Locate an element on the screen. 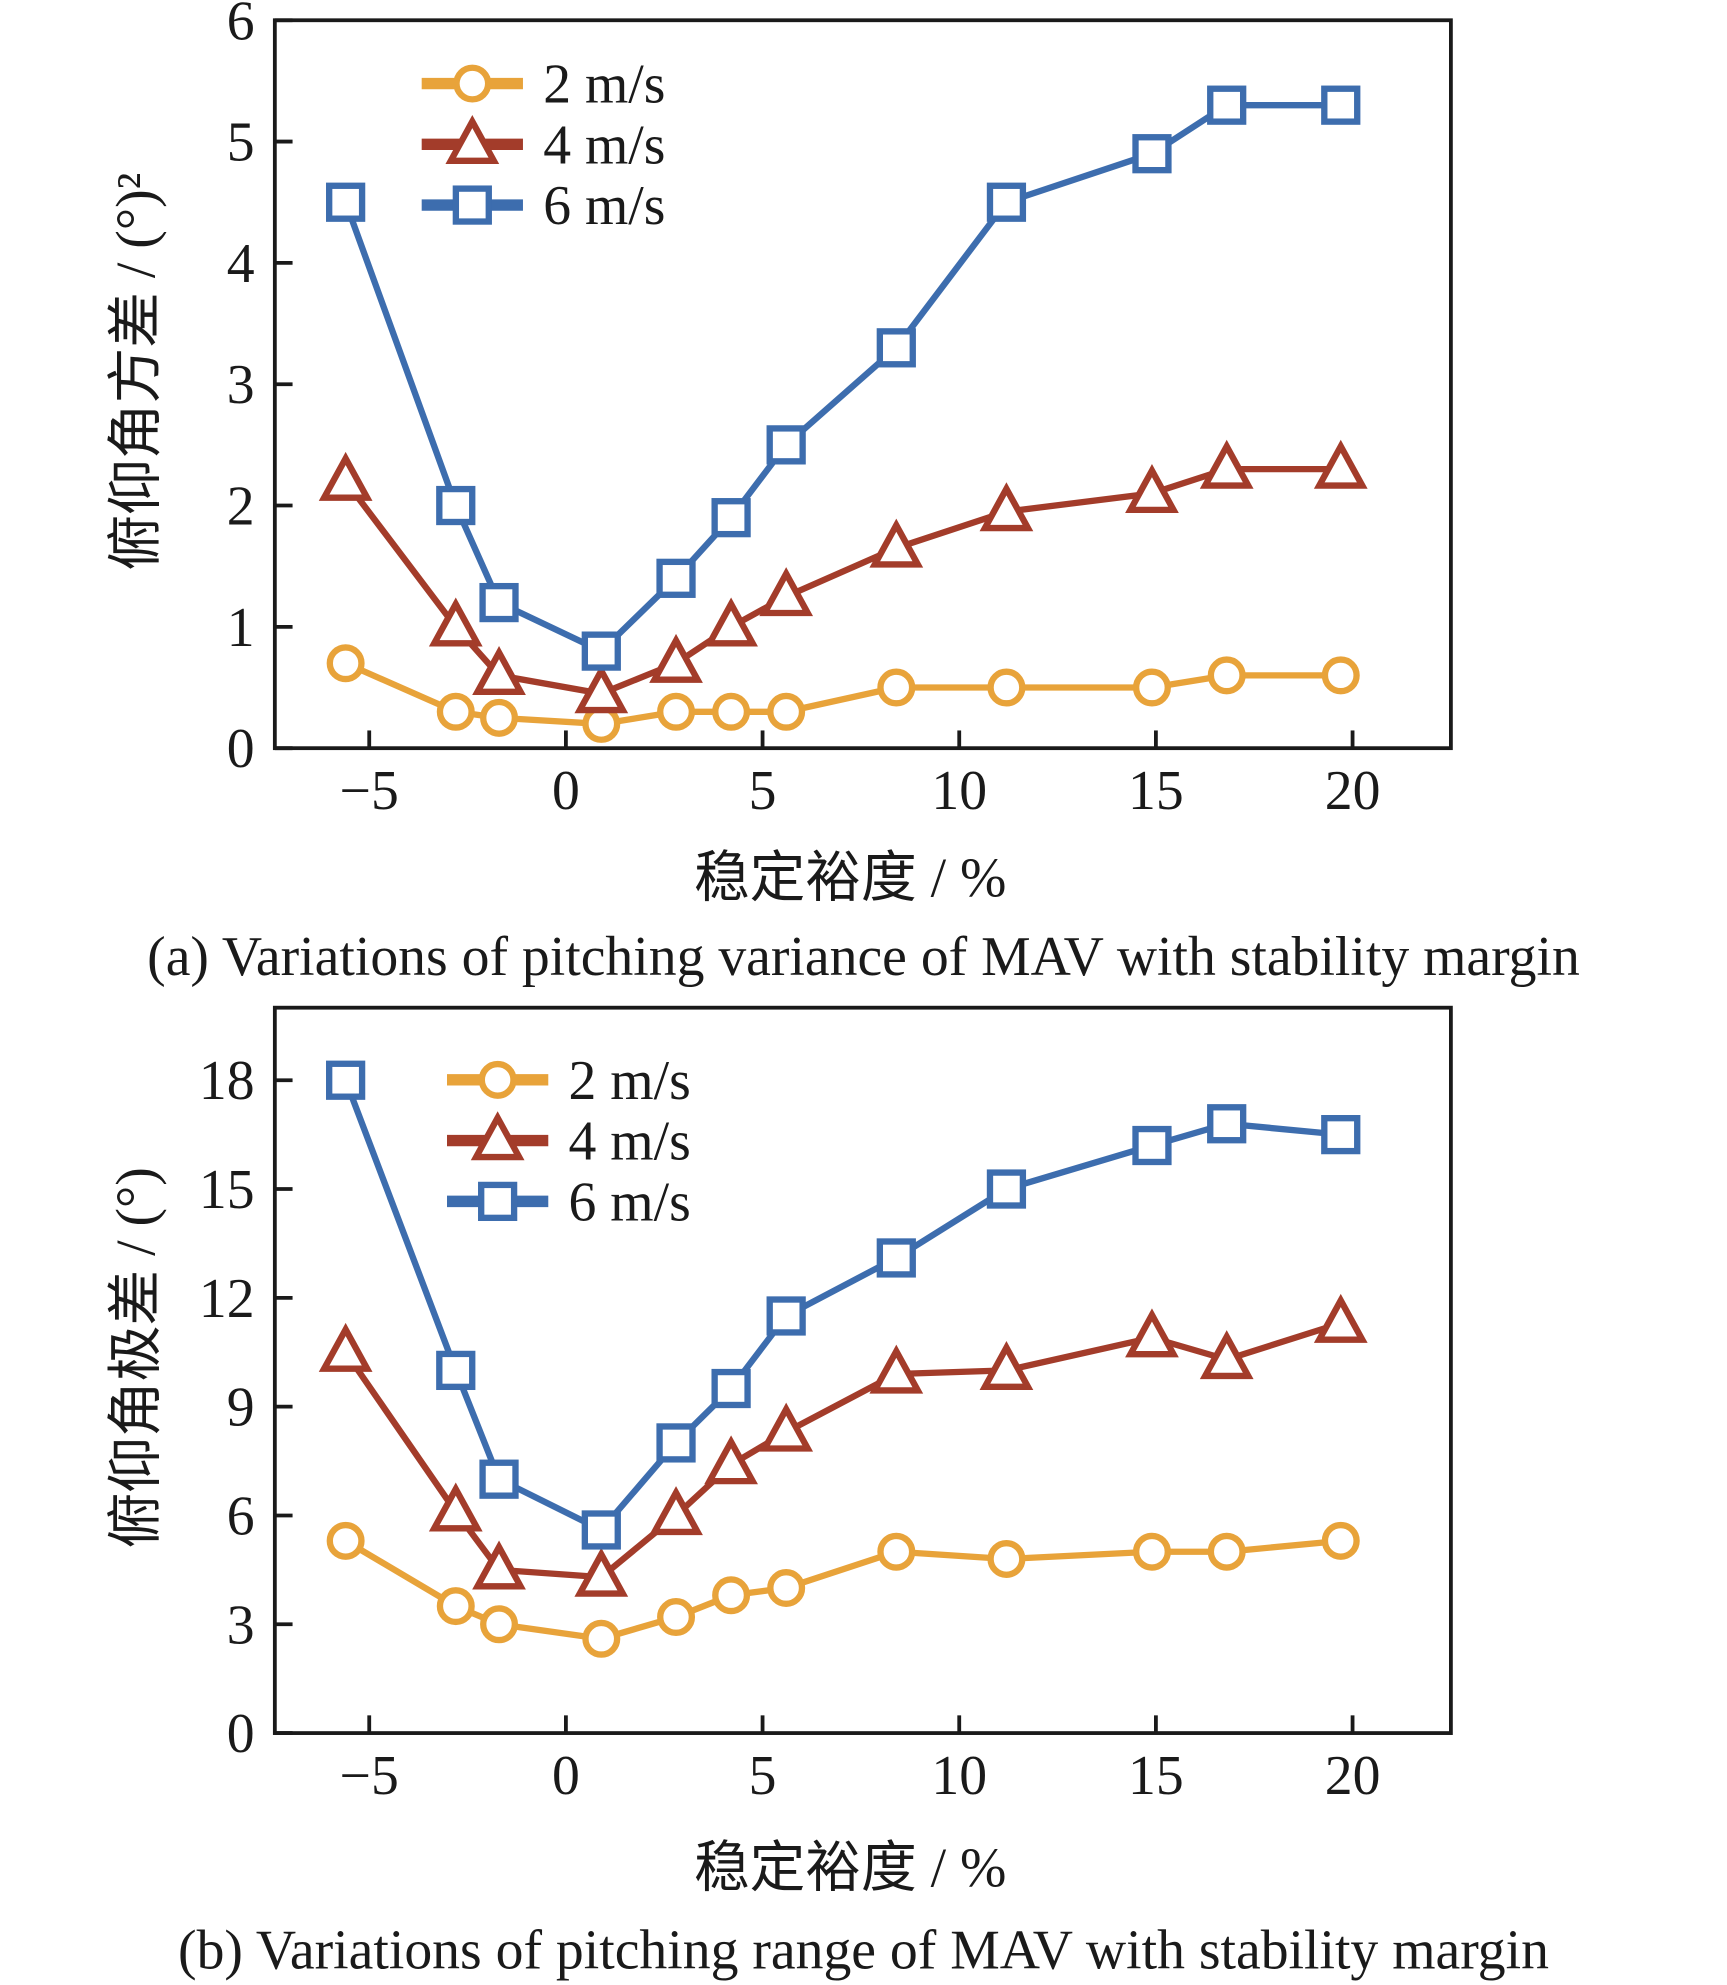  series-2ms is located at coordinates (843, 1589).